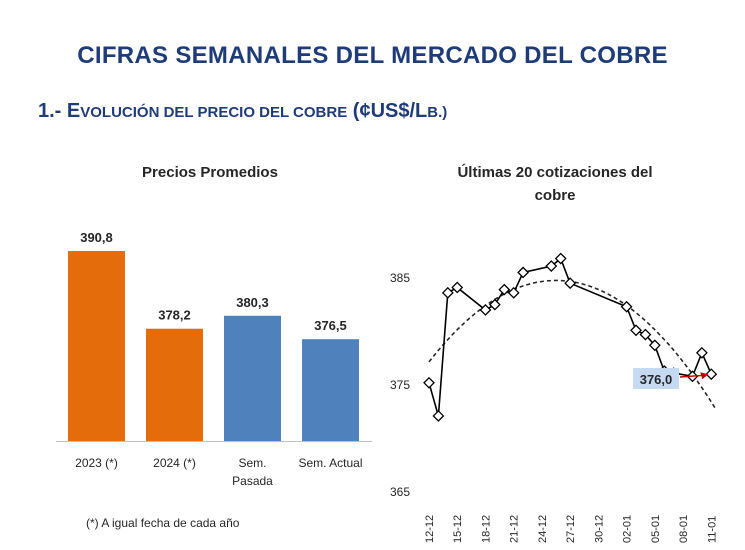 Image resolution: width=745 pixels, height=550 pixels. I want to click on bar-value-label: 378,2, so click(174, 315).